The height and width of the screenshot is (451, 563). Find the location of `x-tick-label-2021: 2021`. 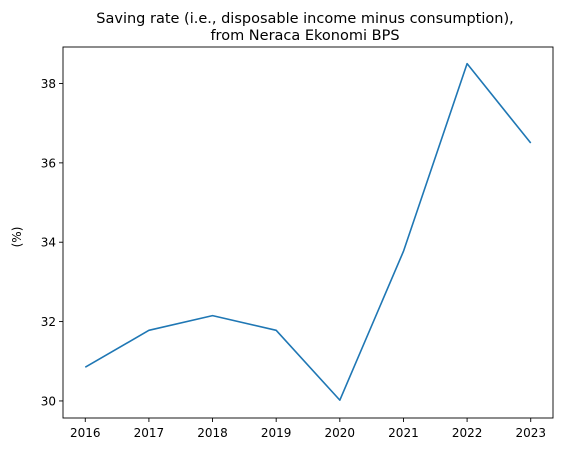

x-tick-label-2021: 2021 is located at coordinates (403, 433).